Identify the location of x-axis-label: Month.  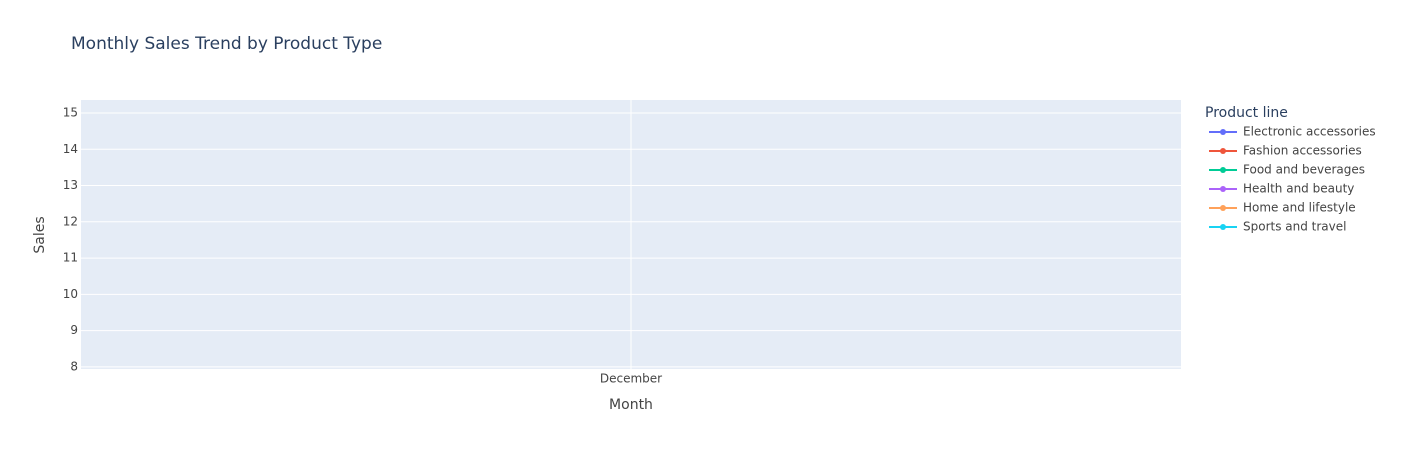
(631, 405).